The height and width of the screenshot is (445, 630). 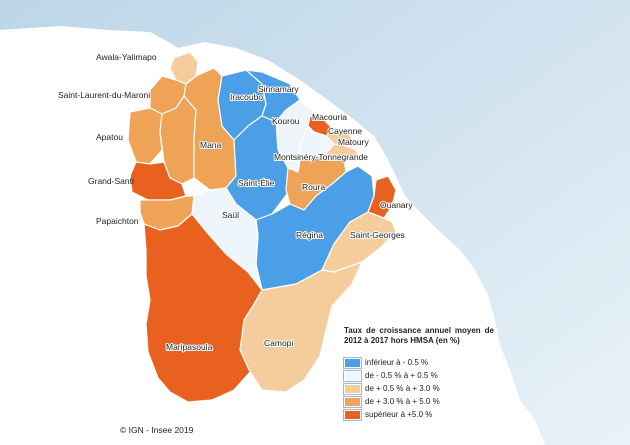 I want to click on label-saint-georges: Saint-Georges, so click(x=377, y=235).